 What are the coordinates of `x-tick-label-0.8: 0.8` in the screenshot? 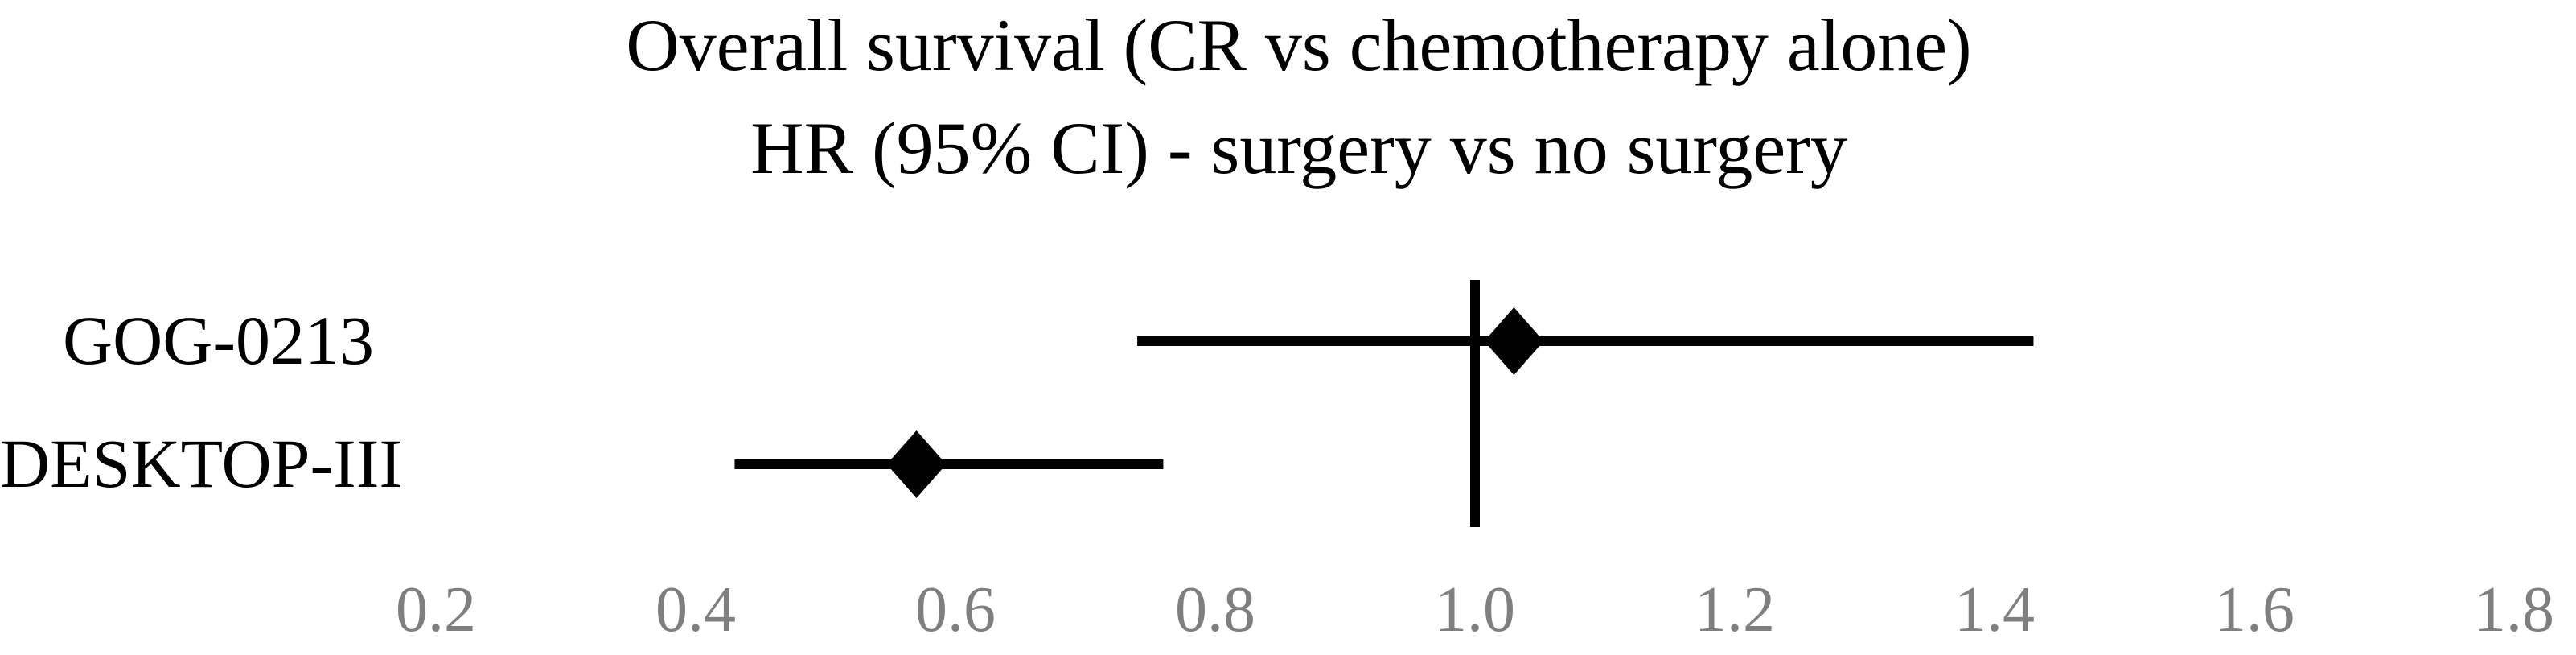 It's located at (1215, 610).